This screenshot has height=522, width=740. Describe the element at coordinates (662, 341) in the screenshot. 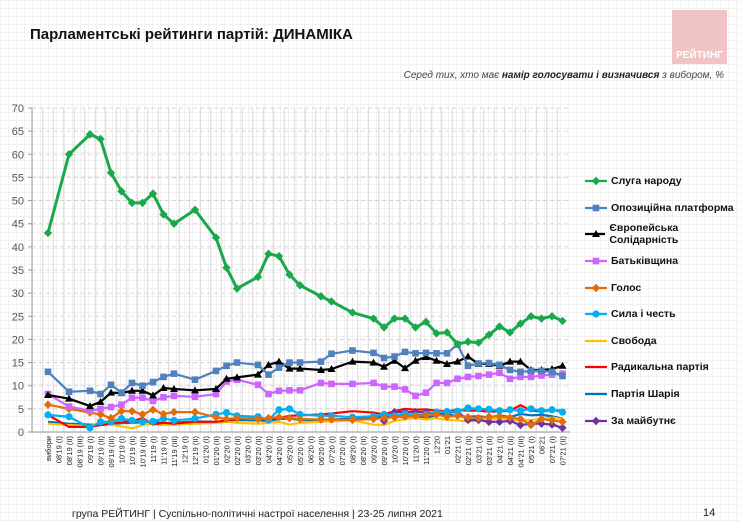

I see `legend-item: Свобода` at that location.